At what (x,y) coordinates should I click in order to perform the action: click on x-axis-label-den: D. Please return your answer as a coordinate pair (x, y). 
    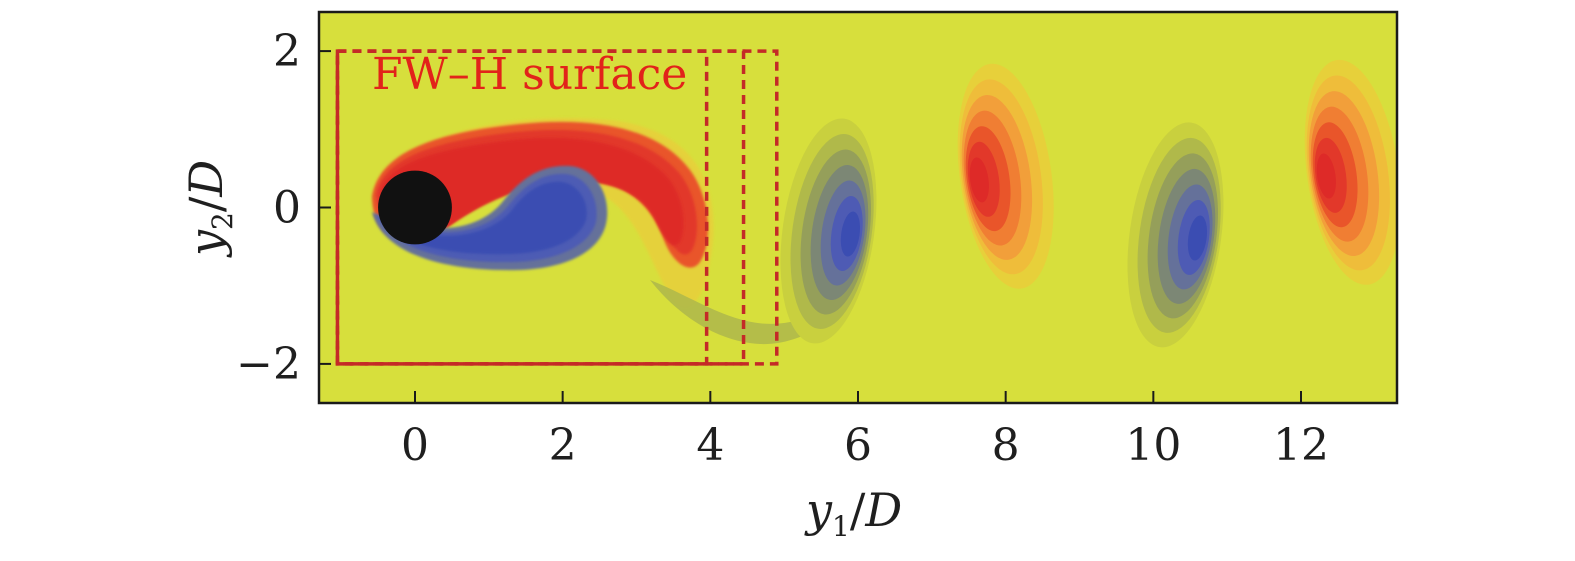
    Looking at the image, I should click on (883, 510).